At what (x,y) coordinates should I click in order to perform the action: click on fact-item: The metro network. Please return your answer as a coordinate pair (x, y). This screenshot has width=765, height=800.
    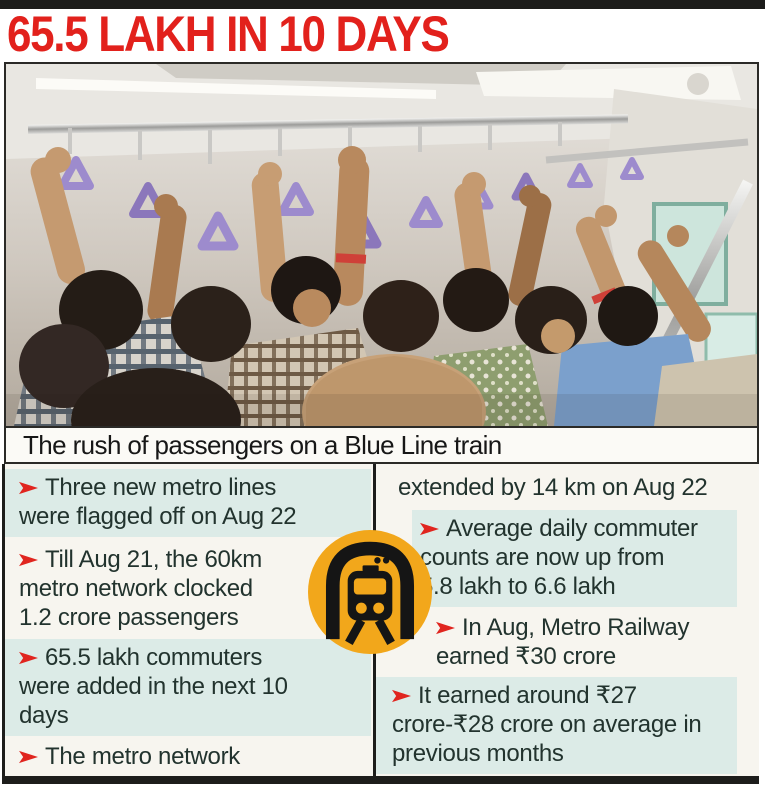
    Looking at the image, I should click on (188, 757).